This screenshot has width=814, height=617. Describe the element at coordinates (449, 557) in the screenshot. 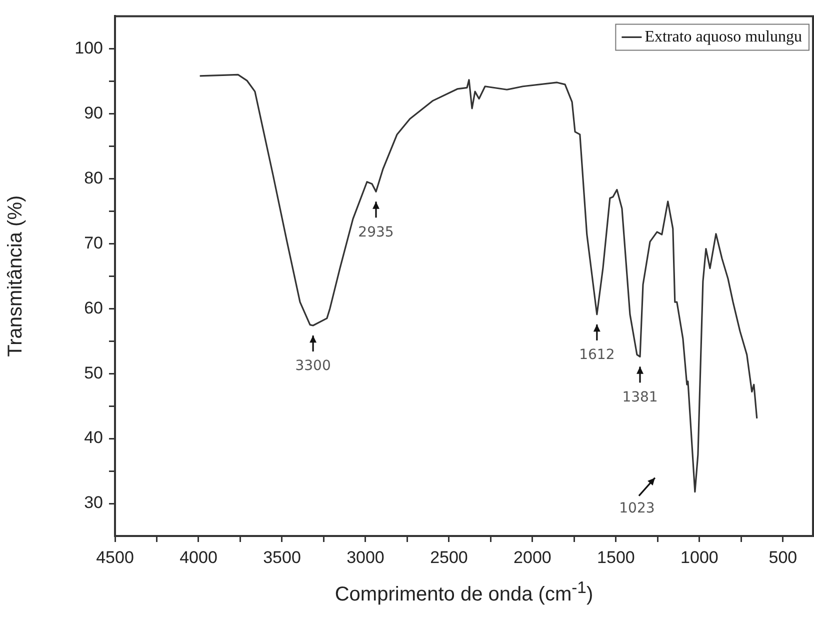

I see `x-tick-label: 2500` at that location.